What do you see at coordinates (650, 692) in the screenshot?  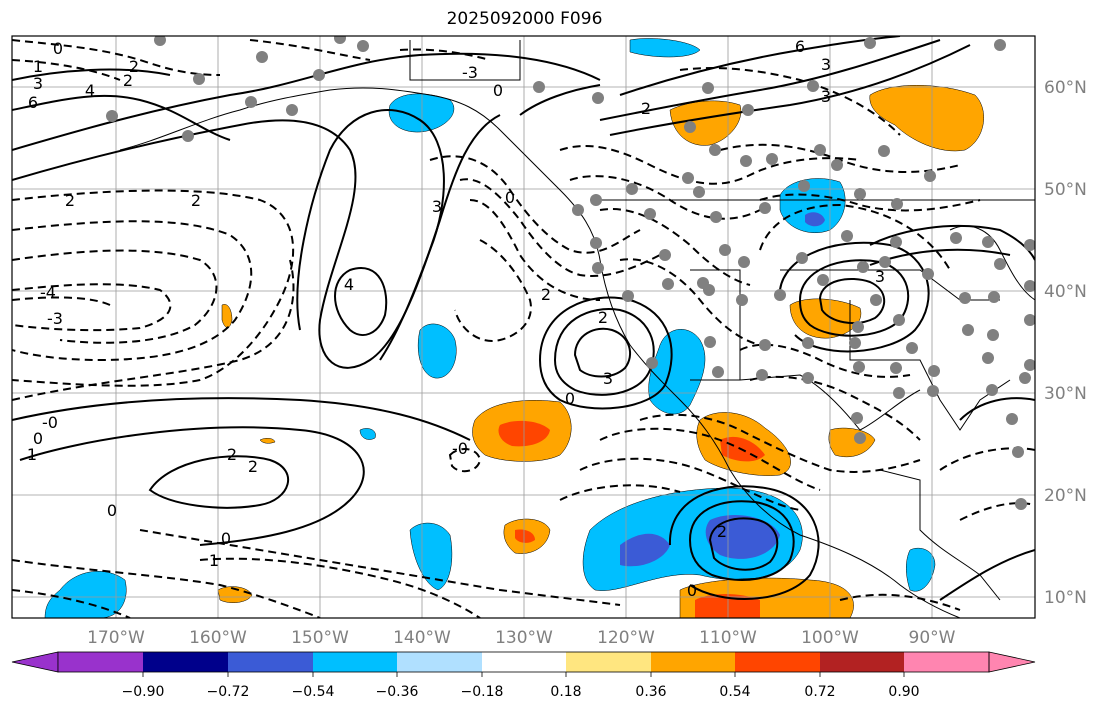 I see `colorbar-tick-label: 0.36` at bounding box center [650, 692].